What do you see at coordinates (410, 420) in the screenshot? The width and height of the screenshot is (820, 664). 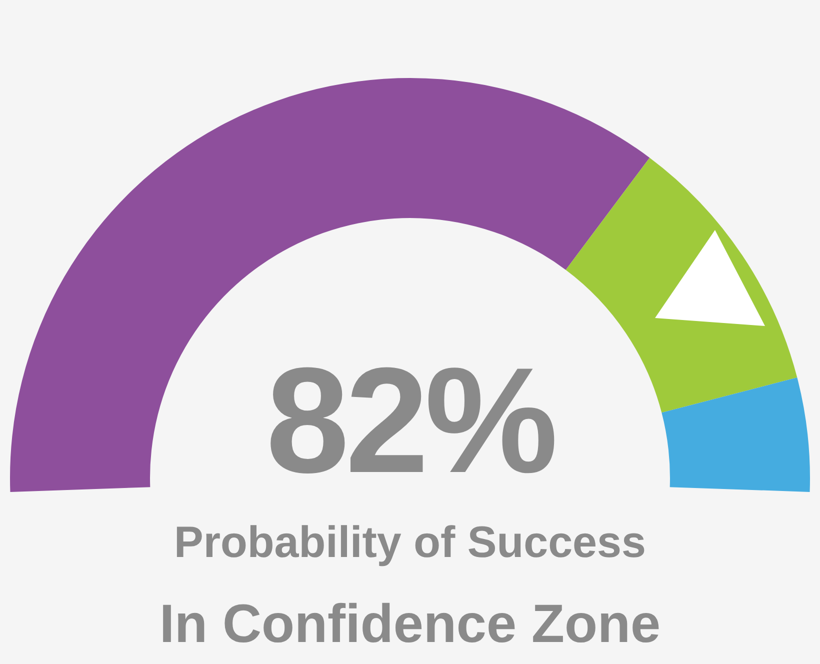 I see `text: 82%` at bounding box center [410, 420].